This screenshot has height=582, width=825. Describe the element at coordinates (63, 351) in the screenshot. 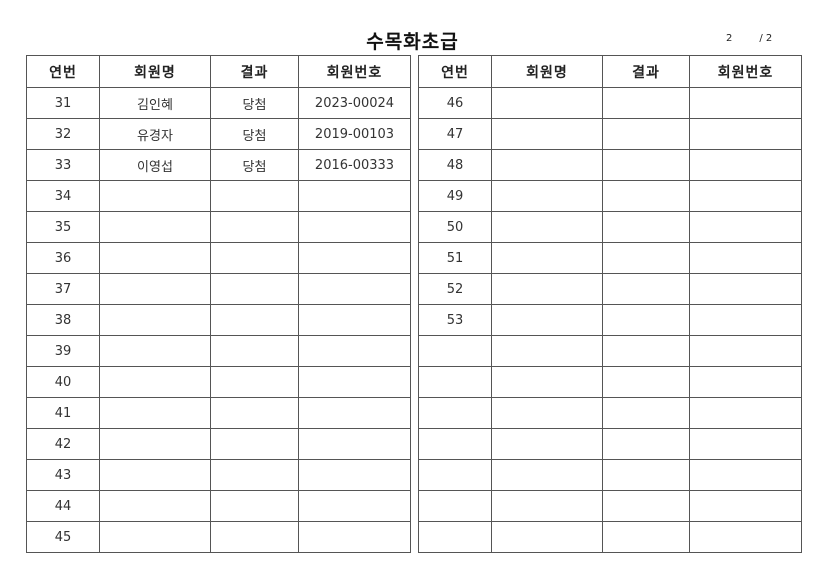

I see `row-number-cell: 39` at that location.